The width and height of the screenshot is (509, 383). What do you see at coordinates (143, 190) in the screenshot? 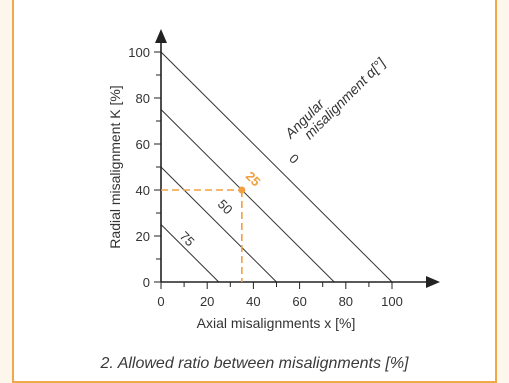
I see `y-tick-label-40: 40` at bounding box center [143, 190].